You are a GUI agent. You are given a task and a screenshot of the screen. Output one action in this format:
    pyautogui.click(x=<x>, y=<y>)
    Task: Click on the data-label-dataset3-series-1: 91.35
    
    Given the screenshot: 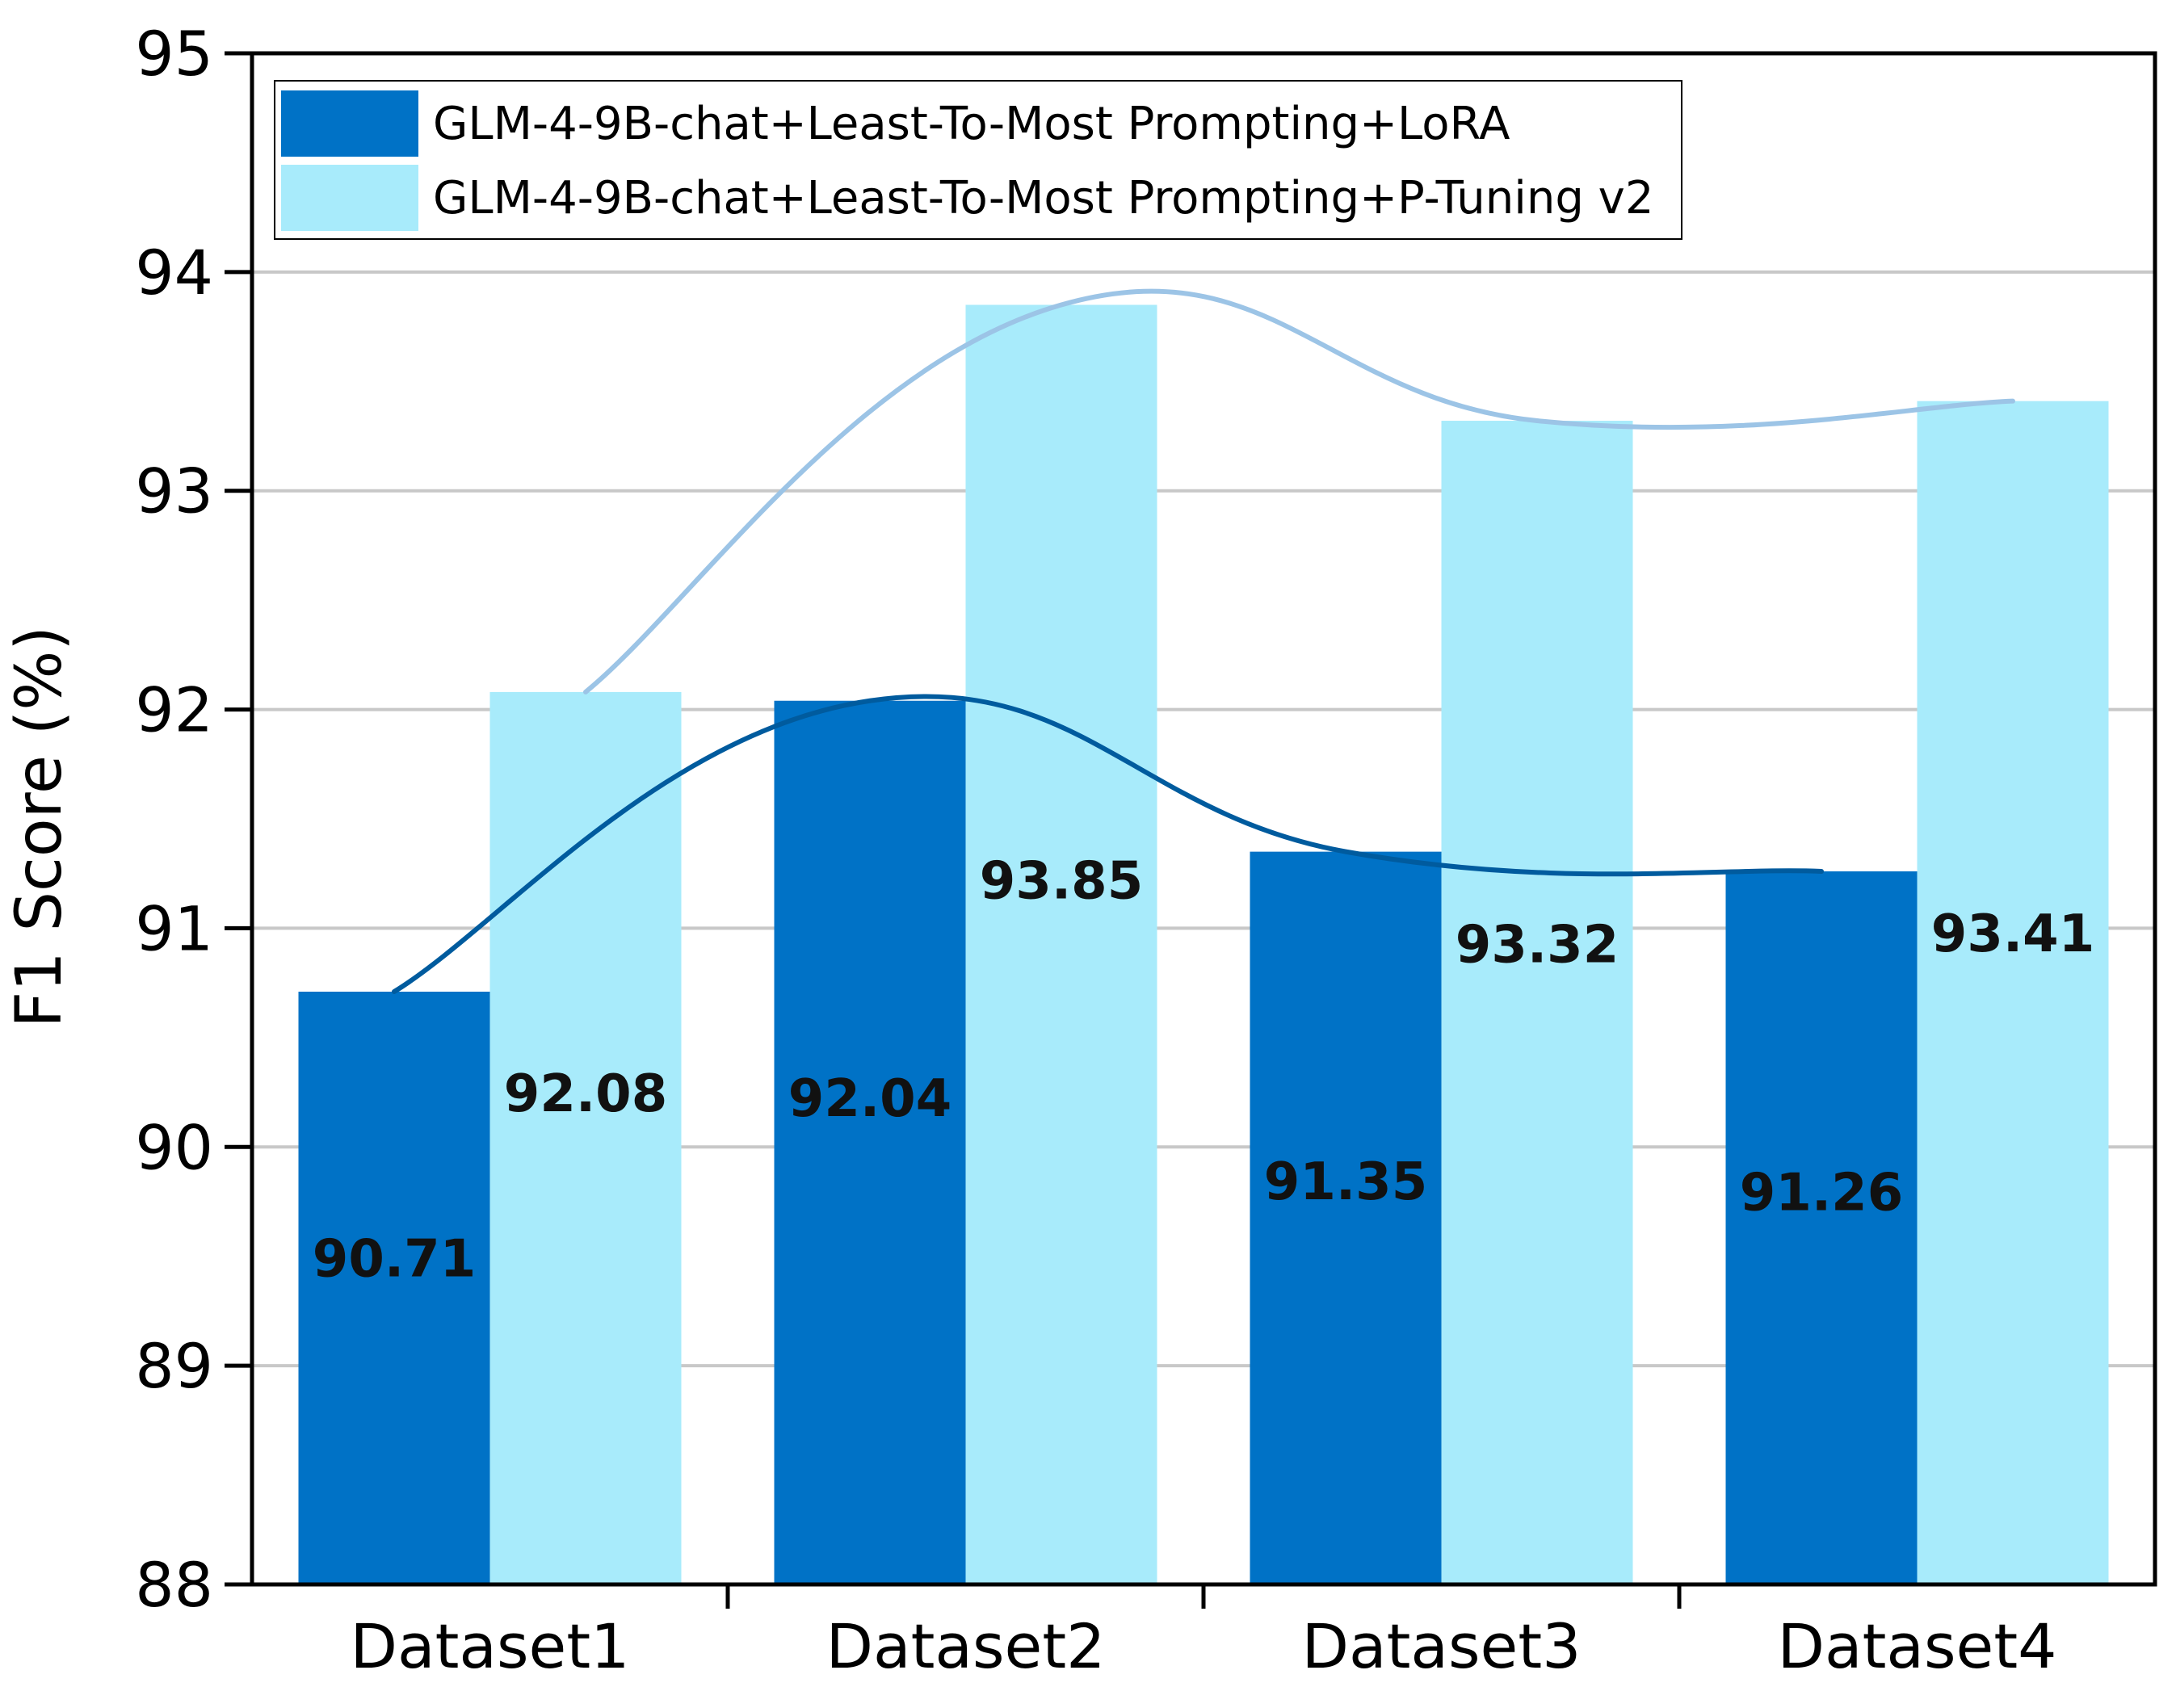 What is the action you would take?
    pyautogui.click(x=1345, y=1182)
    